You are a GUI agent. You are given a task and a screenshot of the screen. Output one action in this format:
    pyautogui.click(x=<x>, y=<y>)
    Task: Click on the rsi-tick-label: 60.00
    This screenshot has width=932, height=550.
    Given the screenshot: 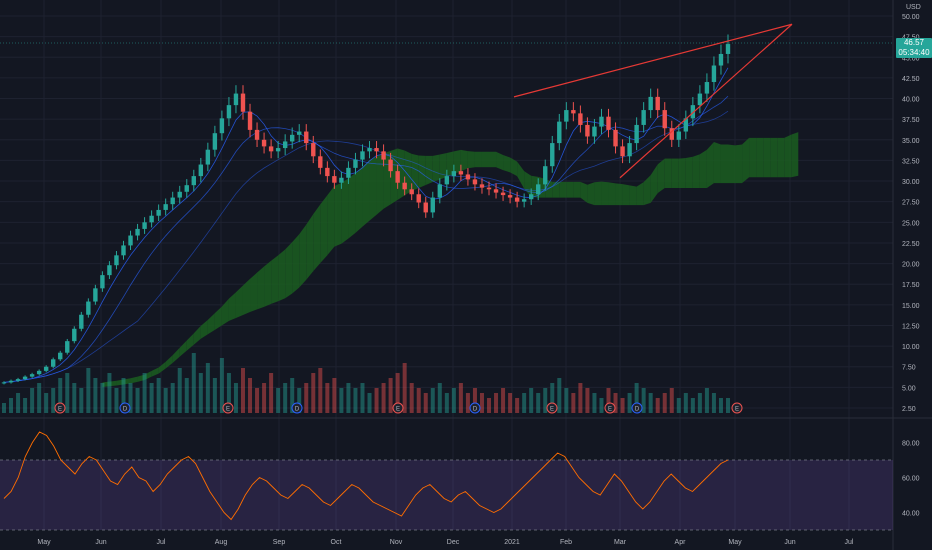 What is the action you would take?
    pyautogui.click(x=911, y=479)
    